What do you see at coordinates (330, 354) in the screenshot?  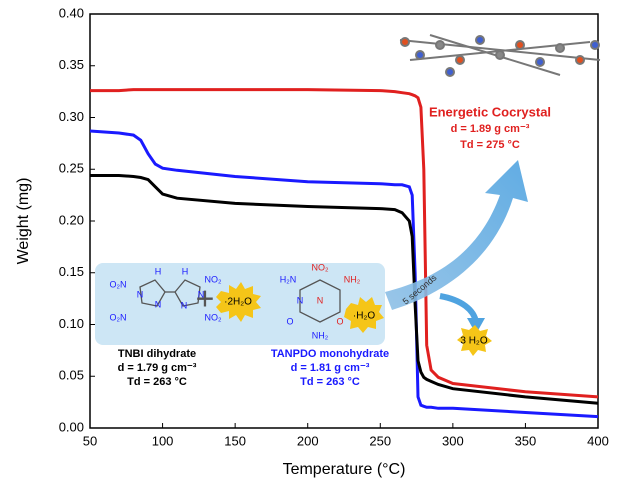 I see `annotation: TANPDO monohydrate` at bounding box center [330, 354].